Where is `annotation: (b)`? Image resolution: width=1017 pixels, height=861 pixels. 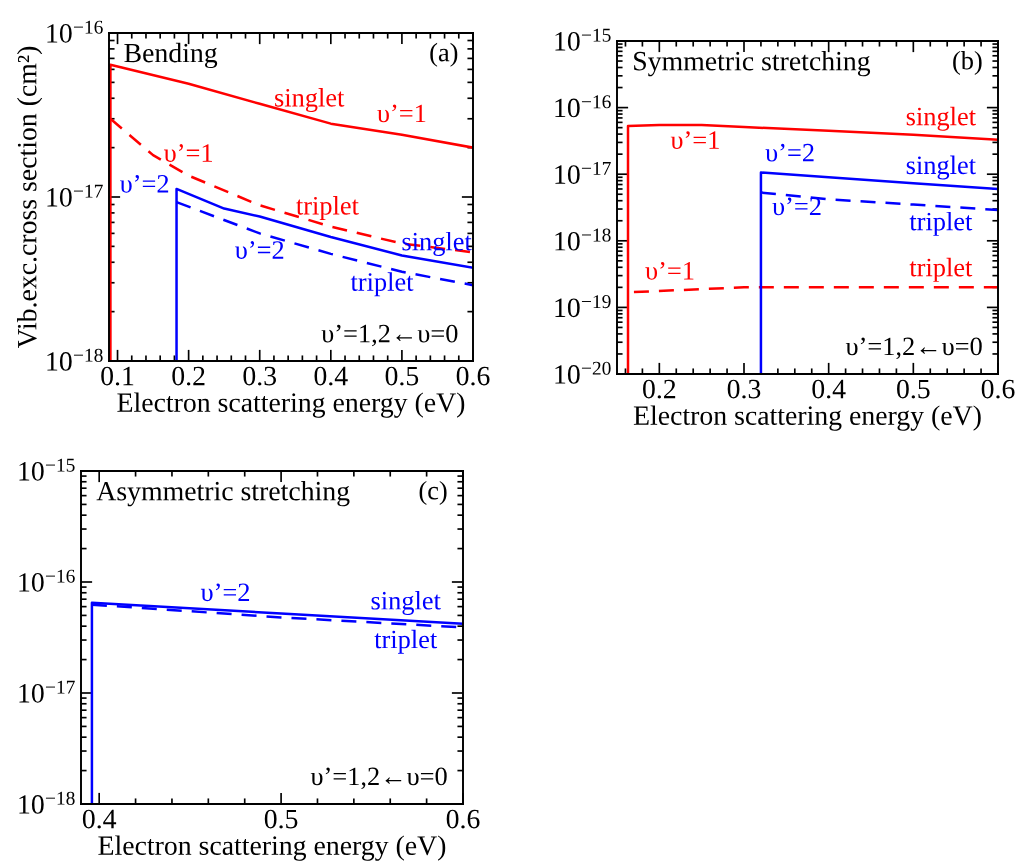
annotation: (b) is located at coordinates (967, 62).